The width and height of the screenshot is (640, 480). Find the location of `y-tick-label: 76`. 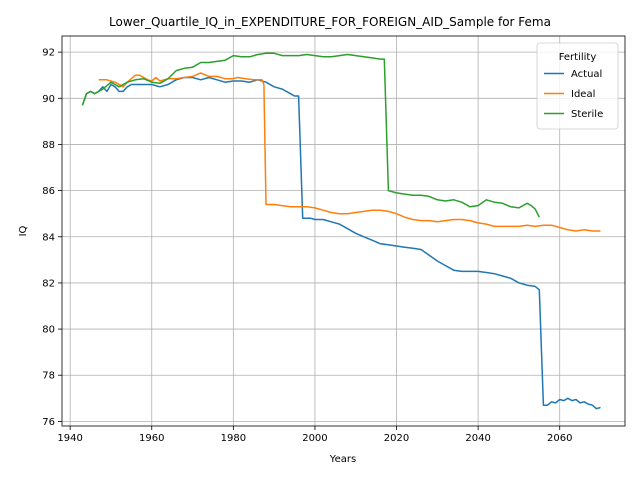

y-tick-label: 76 is located at coordinates (48, 422).